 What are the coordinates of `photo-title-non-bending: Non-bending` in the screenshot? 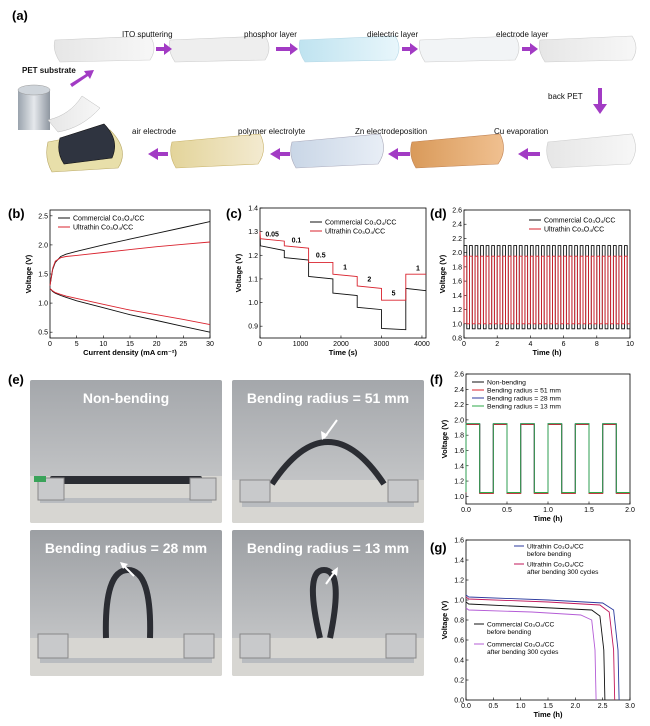 It's located at (126, 398).